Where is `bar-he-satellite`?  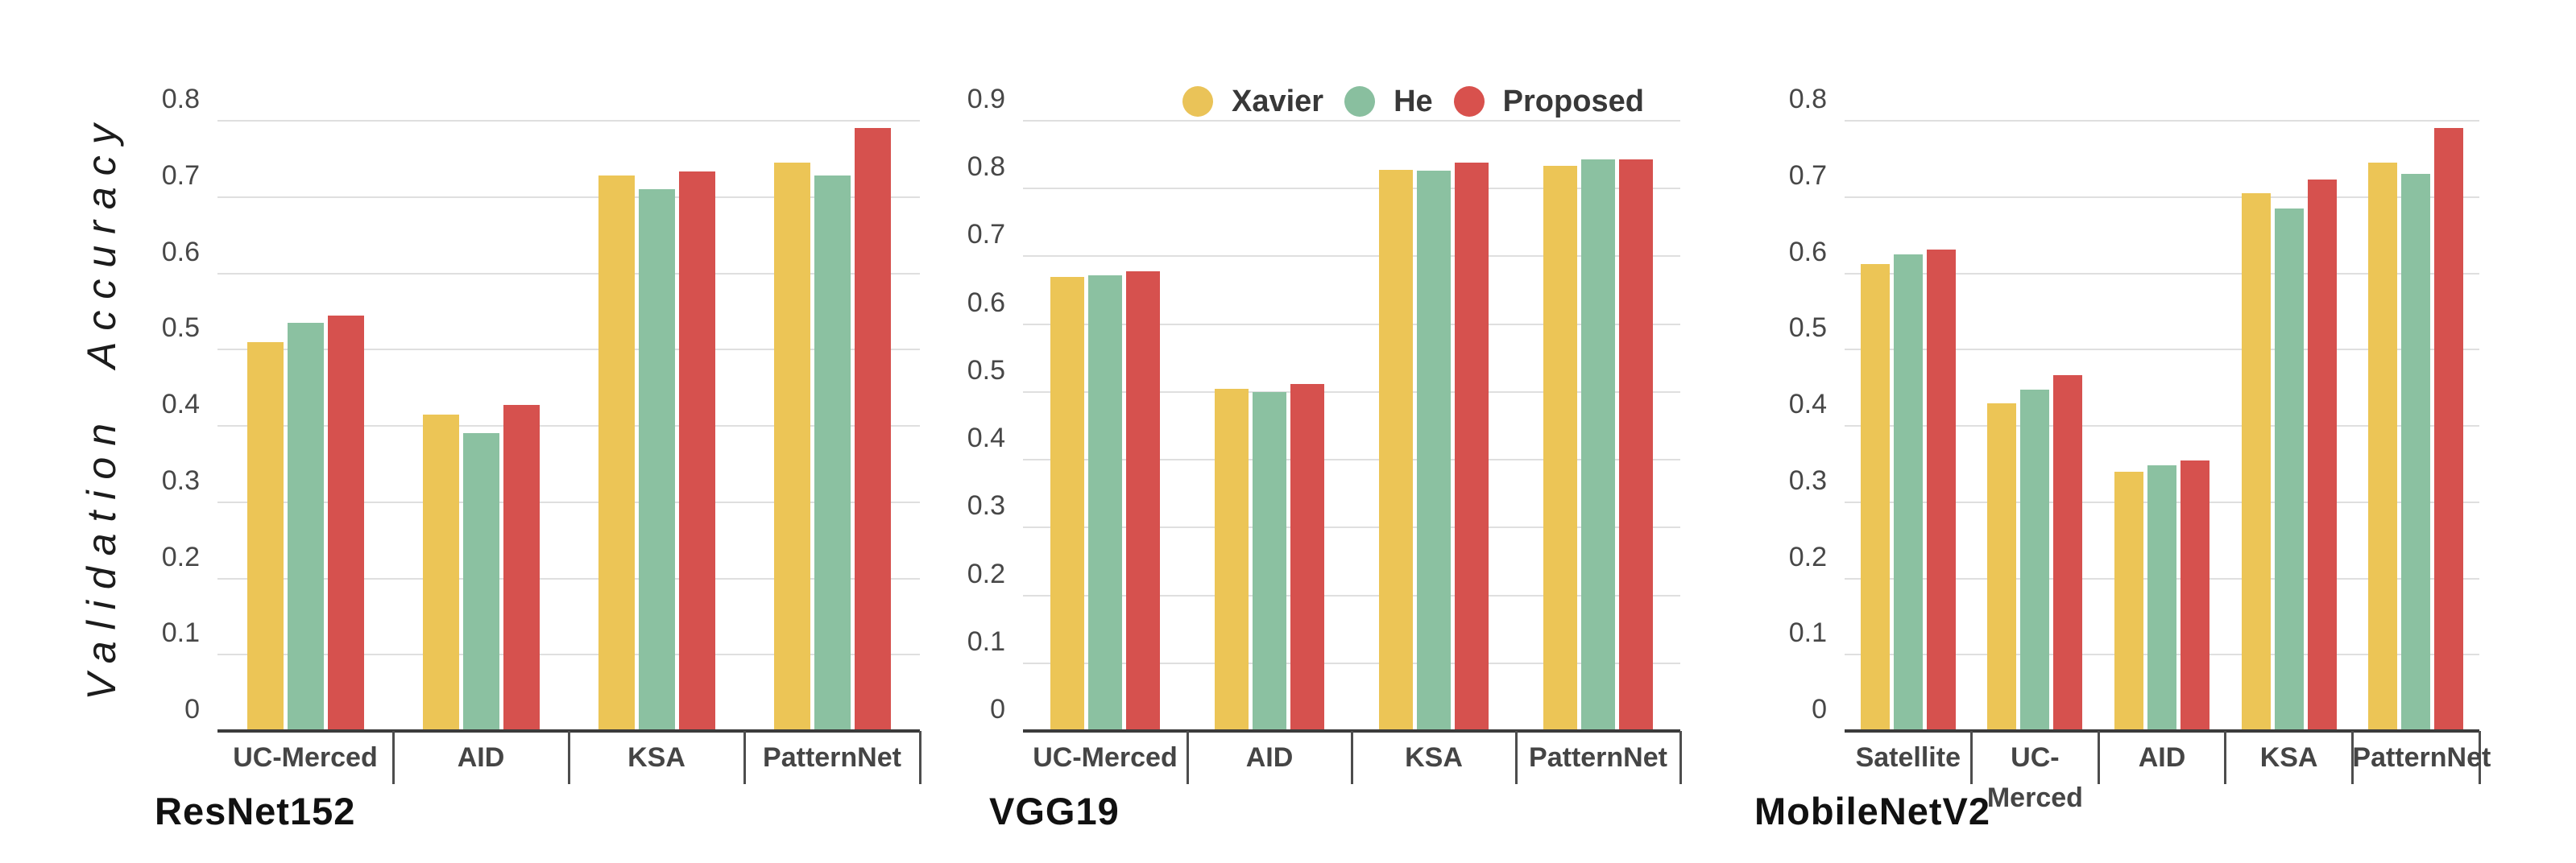 bar-he-satellite is located at coordinates (1908, 492).